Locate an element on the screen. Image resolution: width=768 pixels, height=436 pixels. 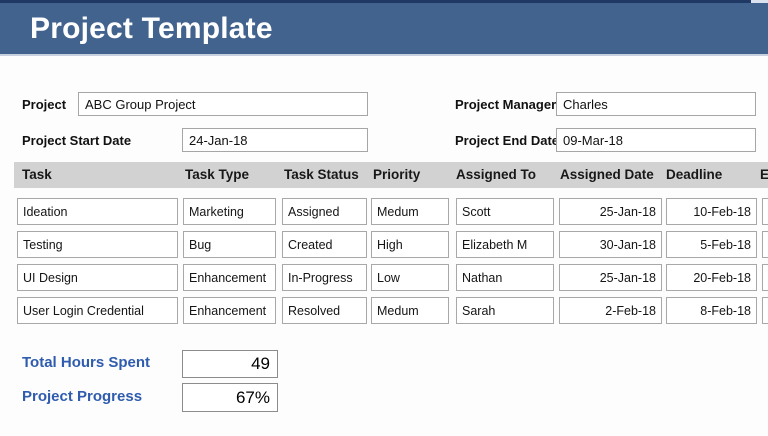
deadline-cell: 20-Feb-18 is located at coordinates (711, 277).